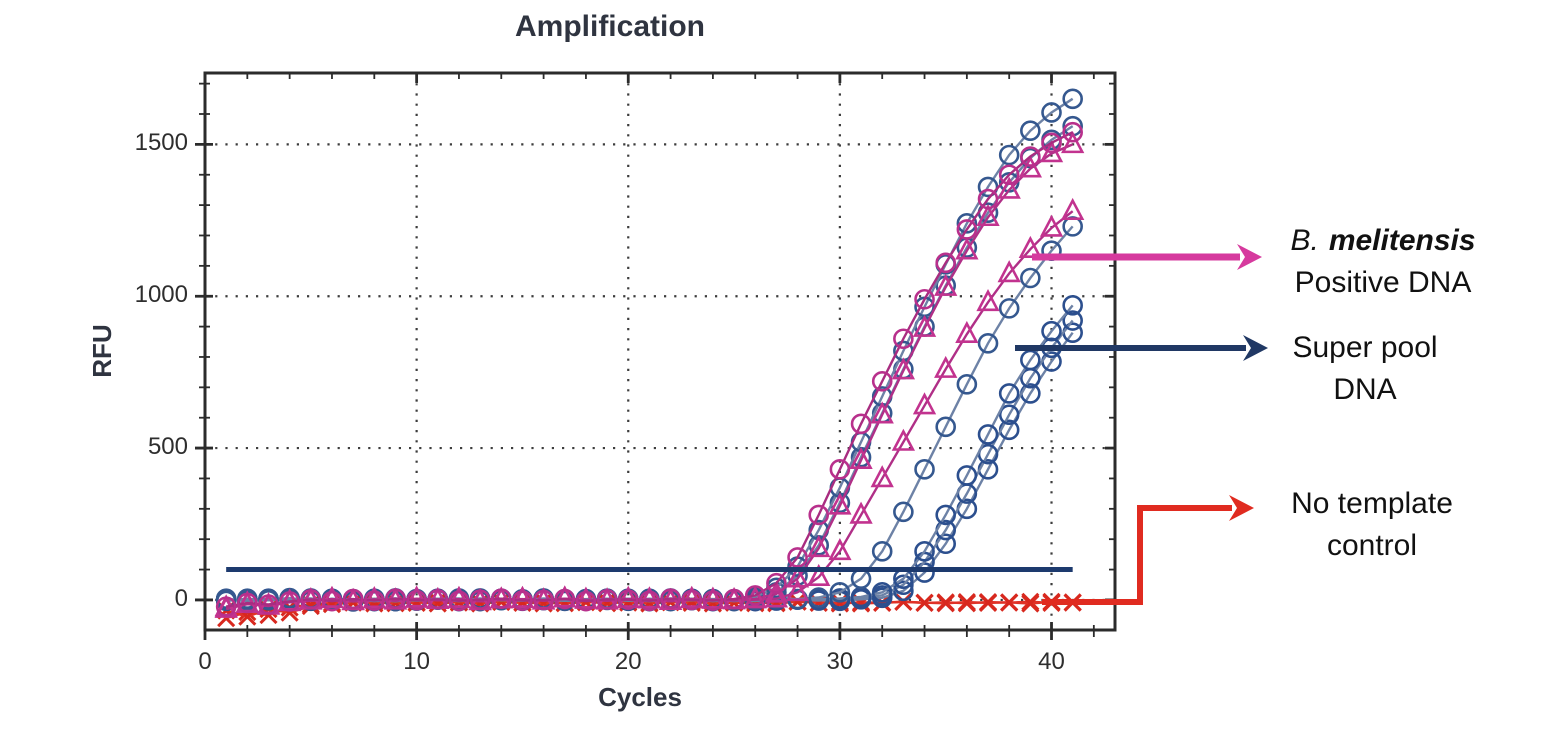  I want to click on x-tick-label: 20, so click(628, 661).